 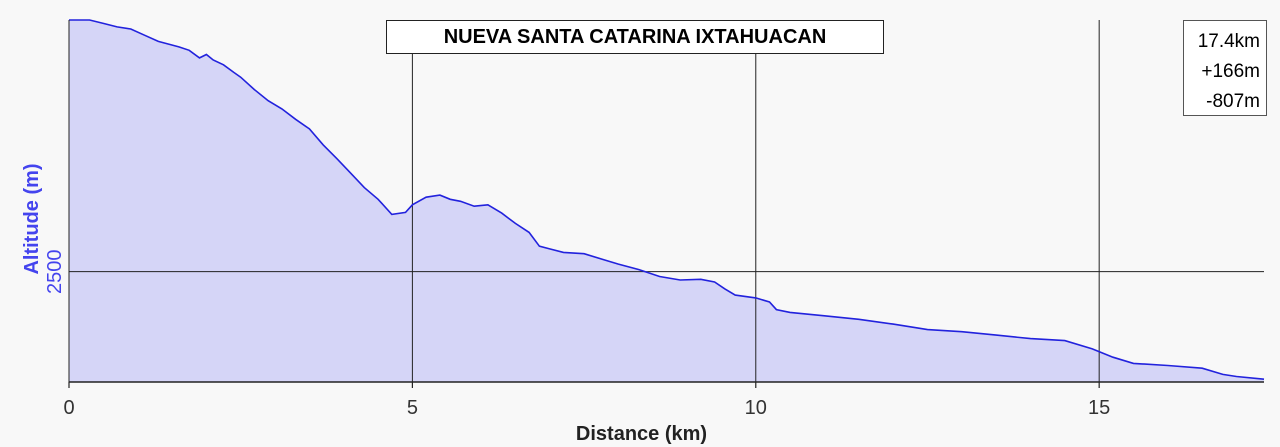 I want to click on total-ascent: +166m, so click(x=1230, y=71).